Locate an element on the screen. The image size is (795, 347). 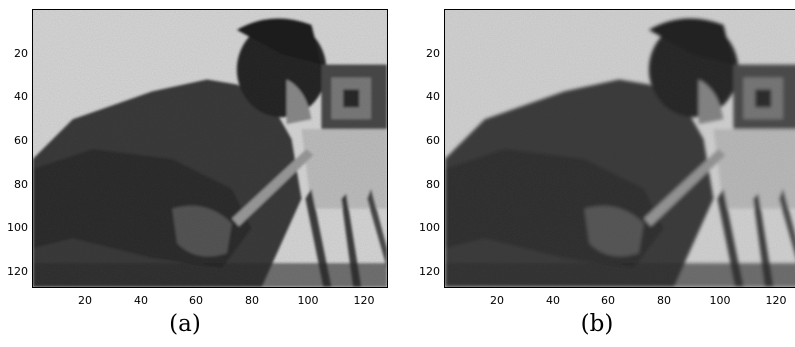
panel-caption: (a) is located at coordinates (185, 324).